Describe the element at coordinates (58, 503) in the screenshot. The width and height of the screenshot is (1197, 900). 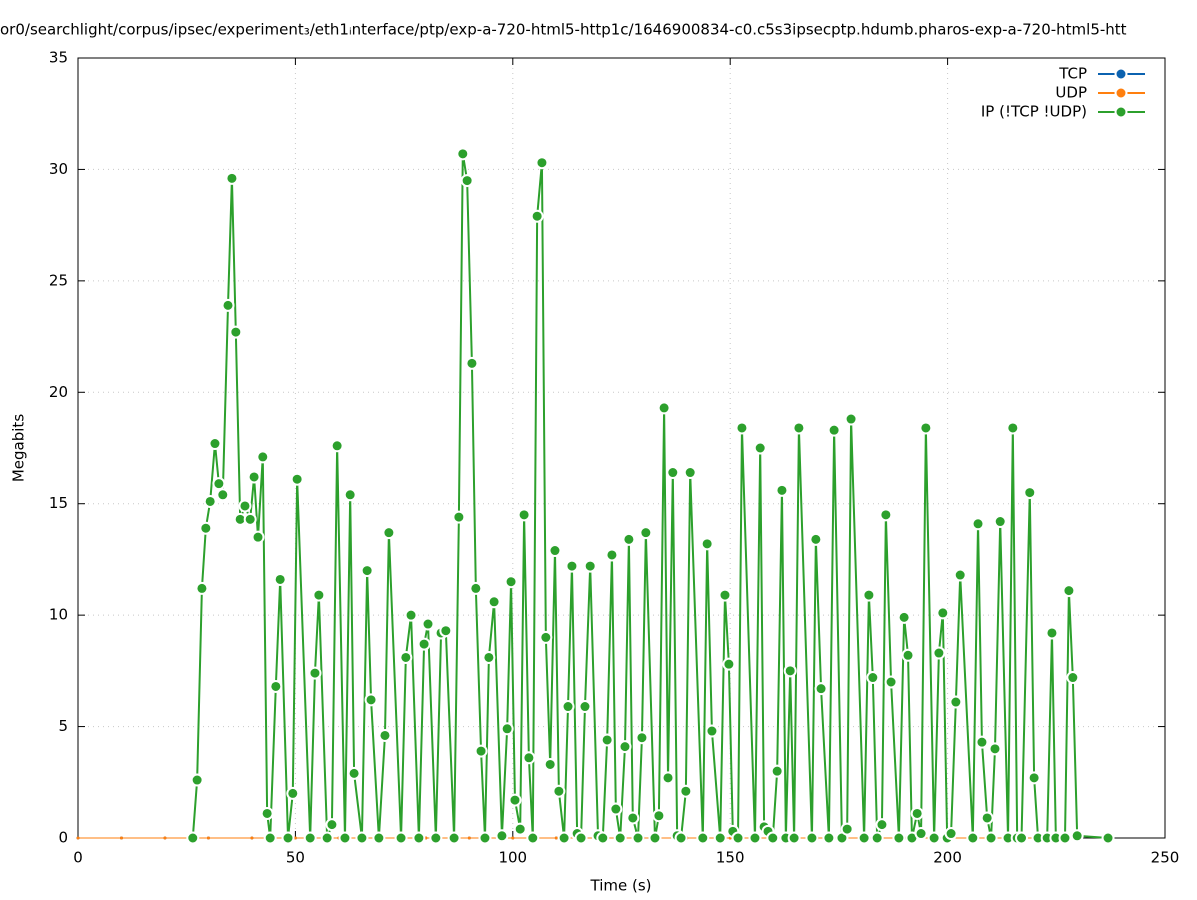
I see `y-tick-label: 15` at that location.